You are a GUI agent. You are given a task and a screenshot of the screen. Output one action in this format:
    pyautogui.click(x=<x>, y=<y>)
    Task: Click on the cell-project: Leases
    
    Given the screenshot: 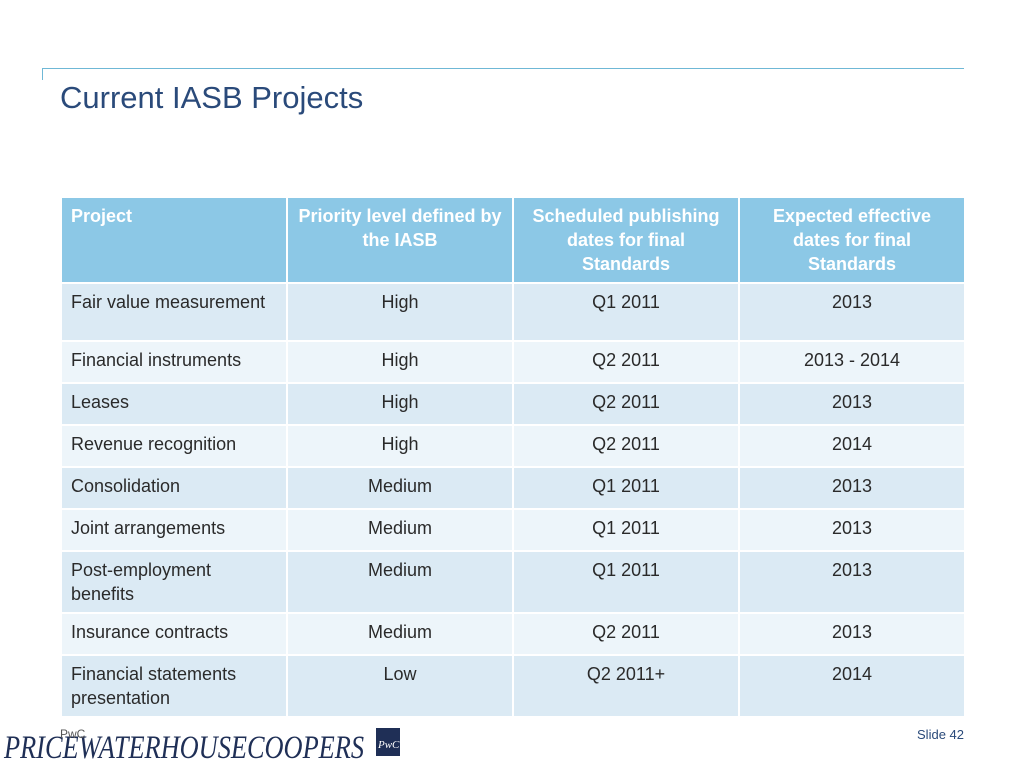 What is the action you would take?
    pyautogui.click(x=174, y=404)
    